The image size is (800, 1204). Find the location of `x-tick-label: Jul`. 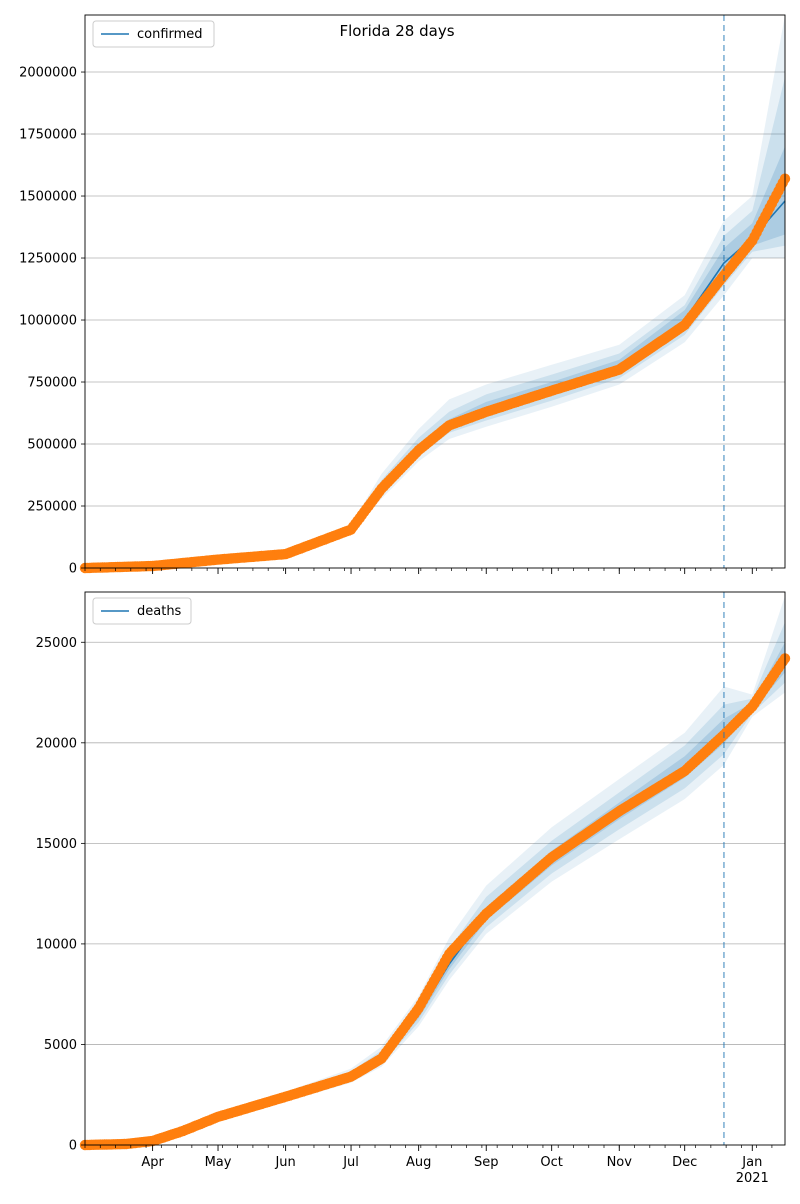

x-tick-label: Jul is located at coordinates (350, 1162).